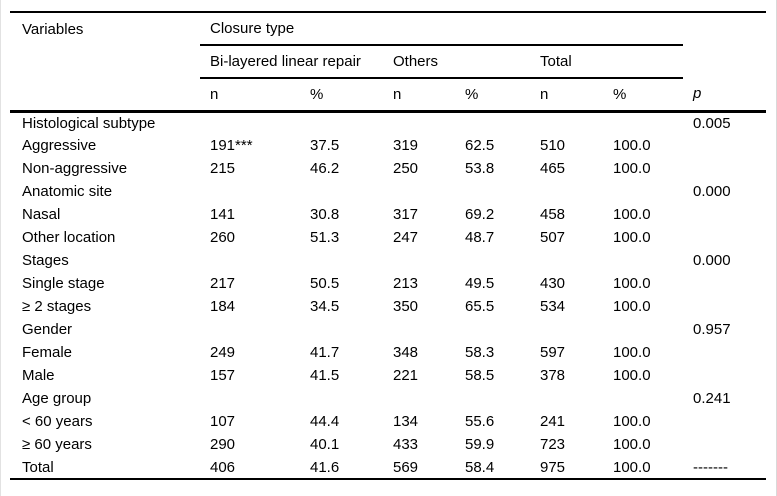 The height and width of the screenshot is (496, 777). Describe the element at coordinates (480, 214) in the screenshot. I see `cell-others-pct: 69.2` at that location.